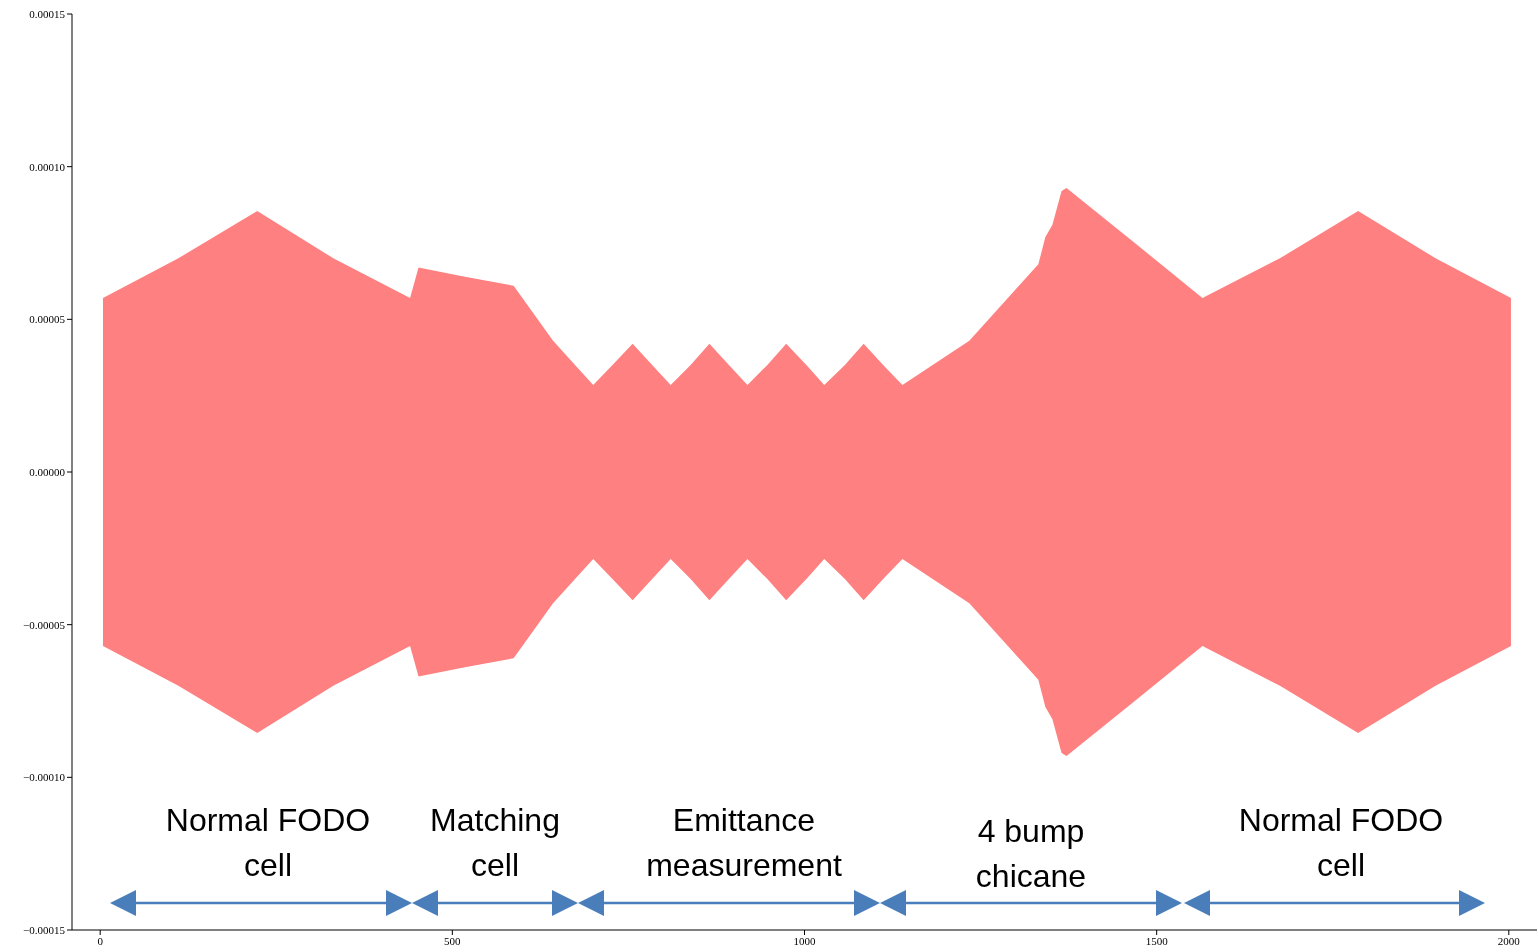 The height and width of the screenshot is (952, 1539). Describe the element at coordinates (1509, 940) in the screenshot. I see `x-tick-label: 2000` at that location.